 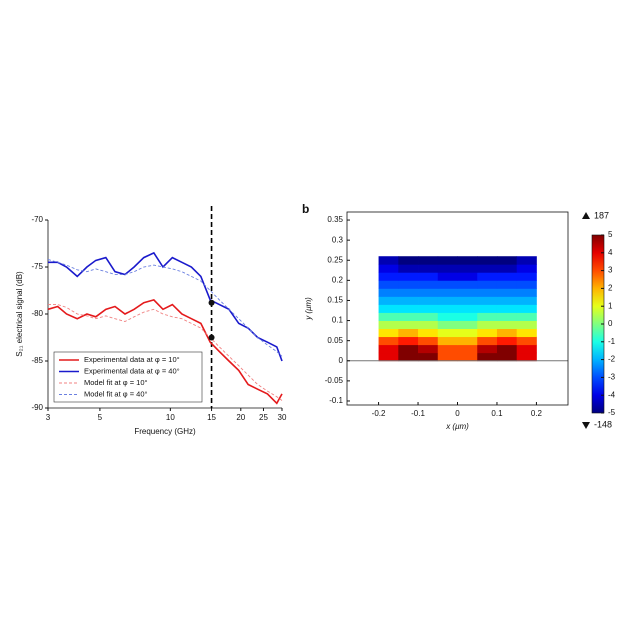 I want to click on colorbar-tick-label: 2, so click(x=610, y=288).